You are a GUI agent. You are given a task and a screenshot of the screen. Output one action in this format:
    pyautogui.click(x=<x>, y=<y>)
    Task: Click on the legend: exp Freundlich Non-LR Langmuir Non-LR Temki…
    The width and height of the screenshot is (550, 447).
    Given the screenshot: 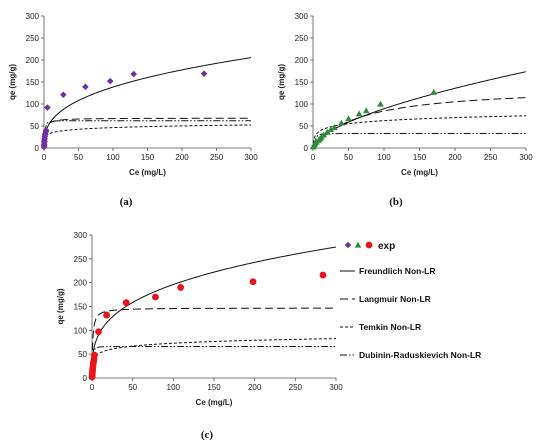 What is the action you would take?
    pyautogui.click(x=410, y=300)
    